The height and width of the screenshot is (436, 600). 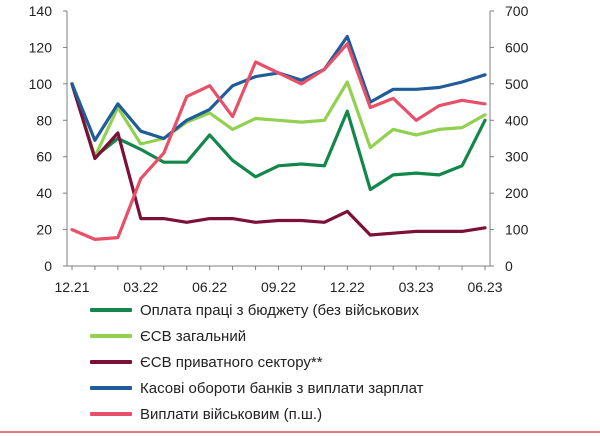 What do you see at coordinates (300, 432) in the screenshot?
I see `bottom-rule` at bounding box center [300, 432].